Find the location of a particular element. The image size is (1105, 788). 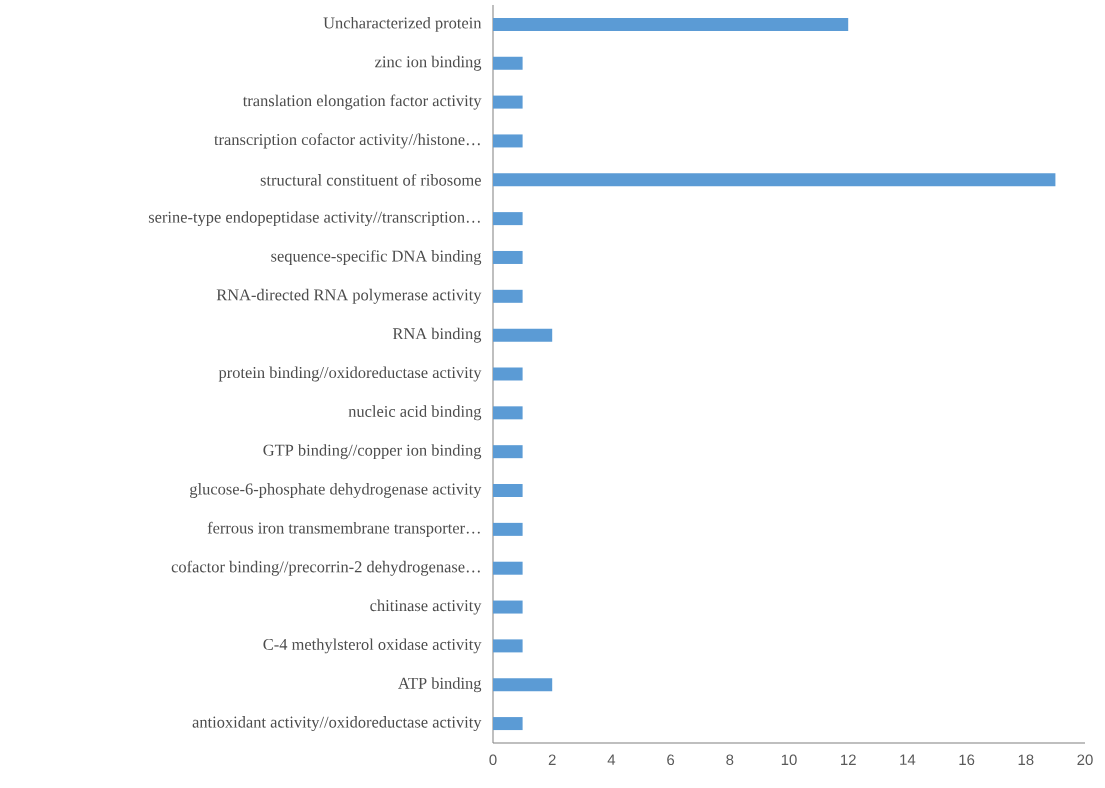

x-tick-label: 8 is located at coordinates (730, 760).